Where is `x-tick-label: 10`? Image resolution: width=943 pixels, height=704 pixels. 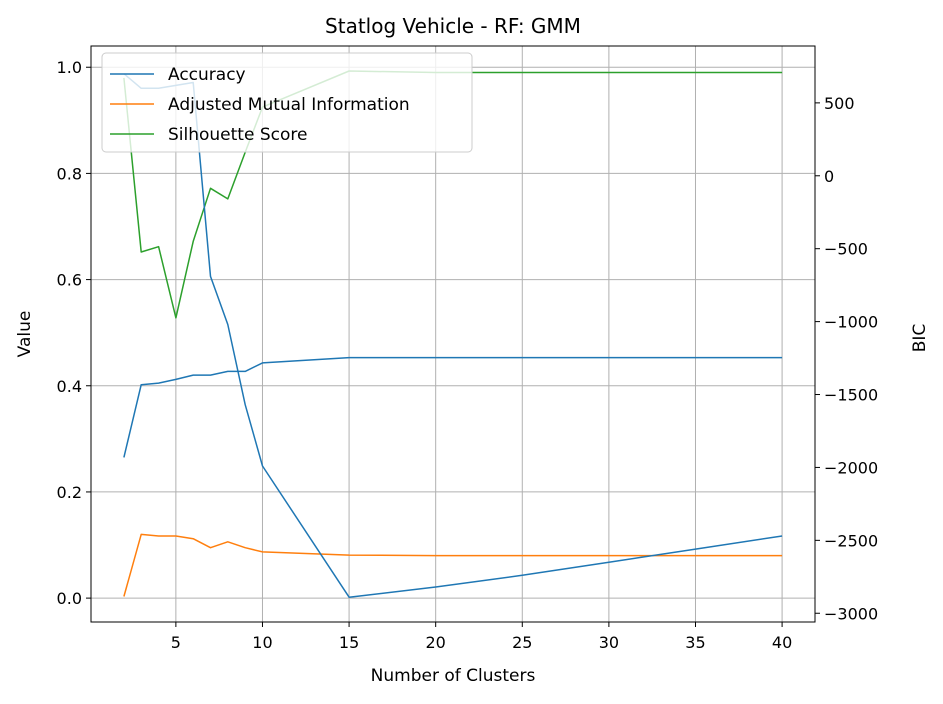
x-tick-label: 10 is located at coordinates (262, 642).